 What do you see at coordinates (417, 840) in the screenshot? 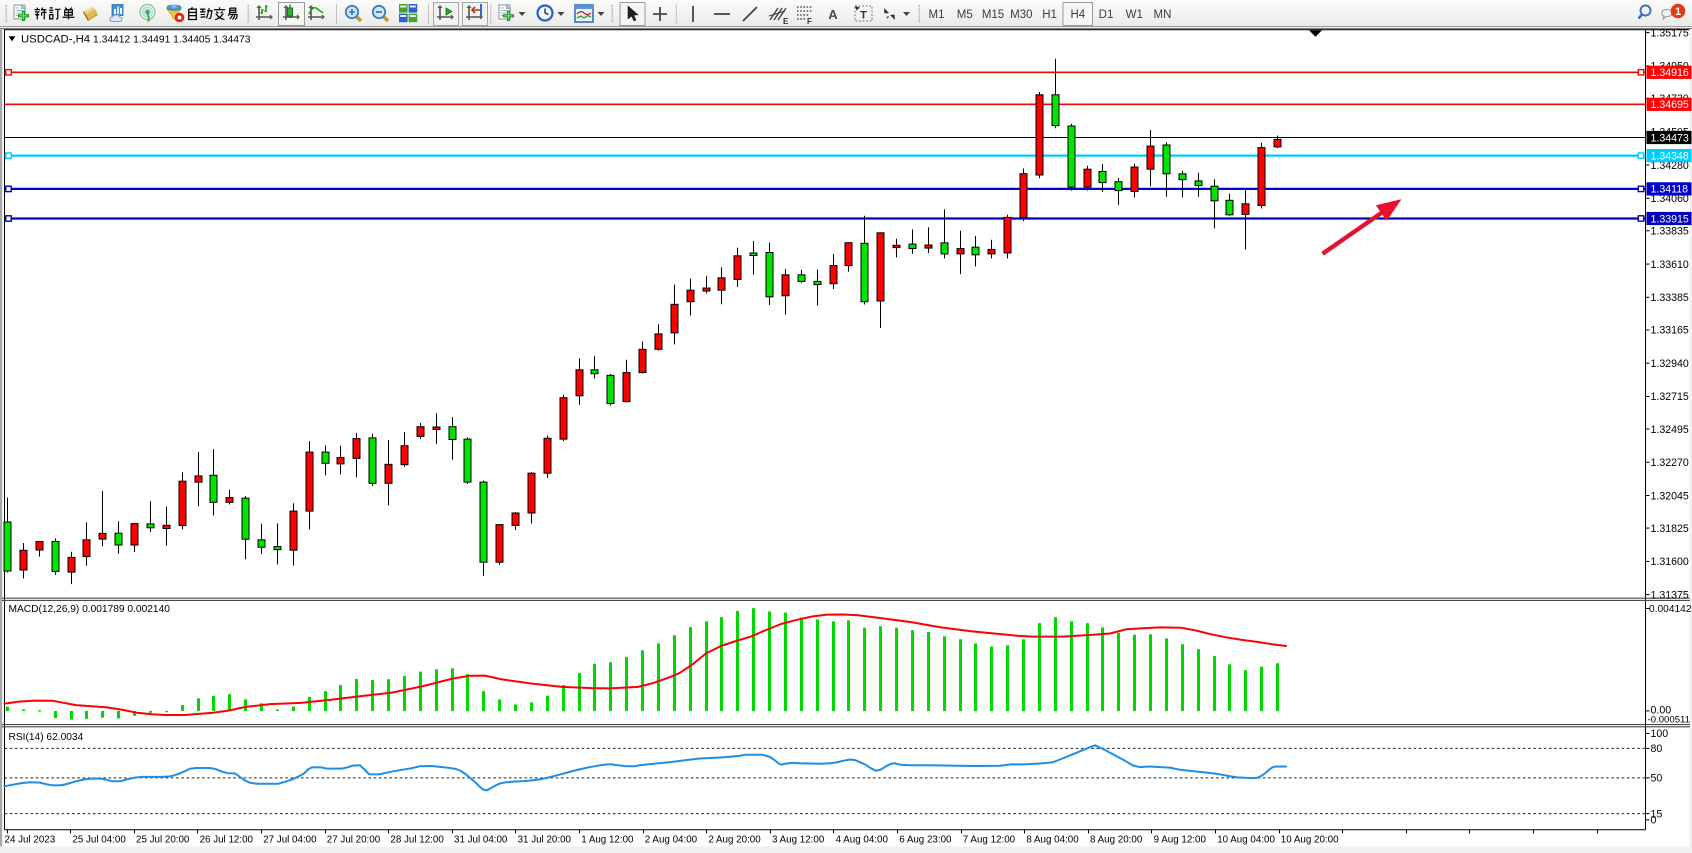
I see `svg-text: 28 Jul 12:00` at bounding box center [417, 840].